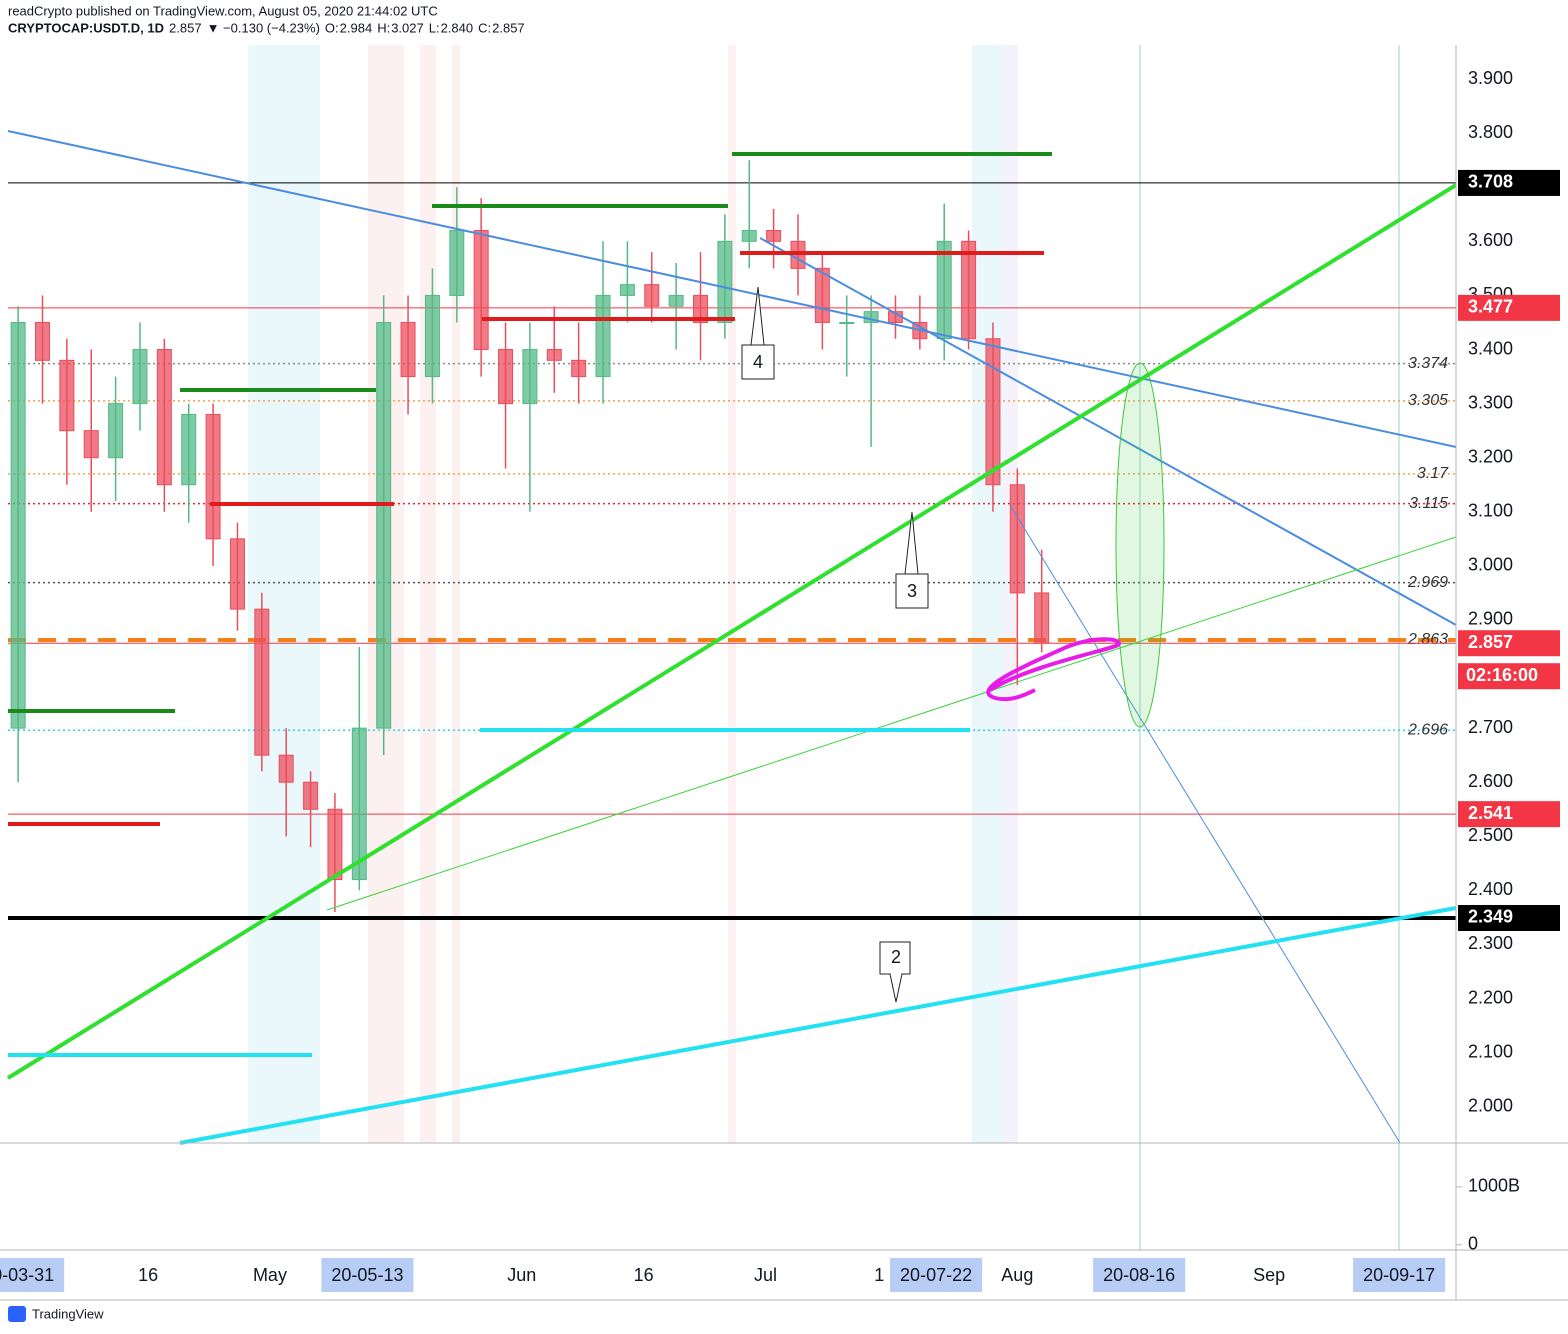 Image resolution: width=1568 pixels, height=1334 pixels. I want to click on y-tick-label: 3.200, so click(1490, 456).